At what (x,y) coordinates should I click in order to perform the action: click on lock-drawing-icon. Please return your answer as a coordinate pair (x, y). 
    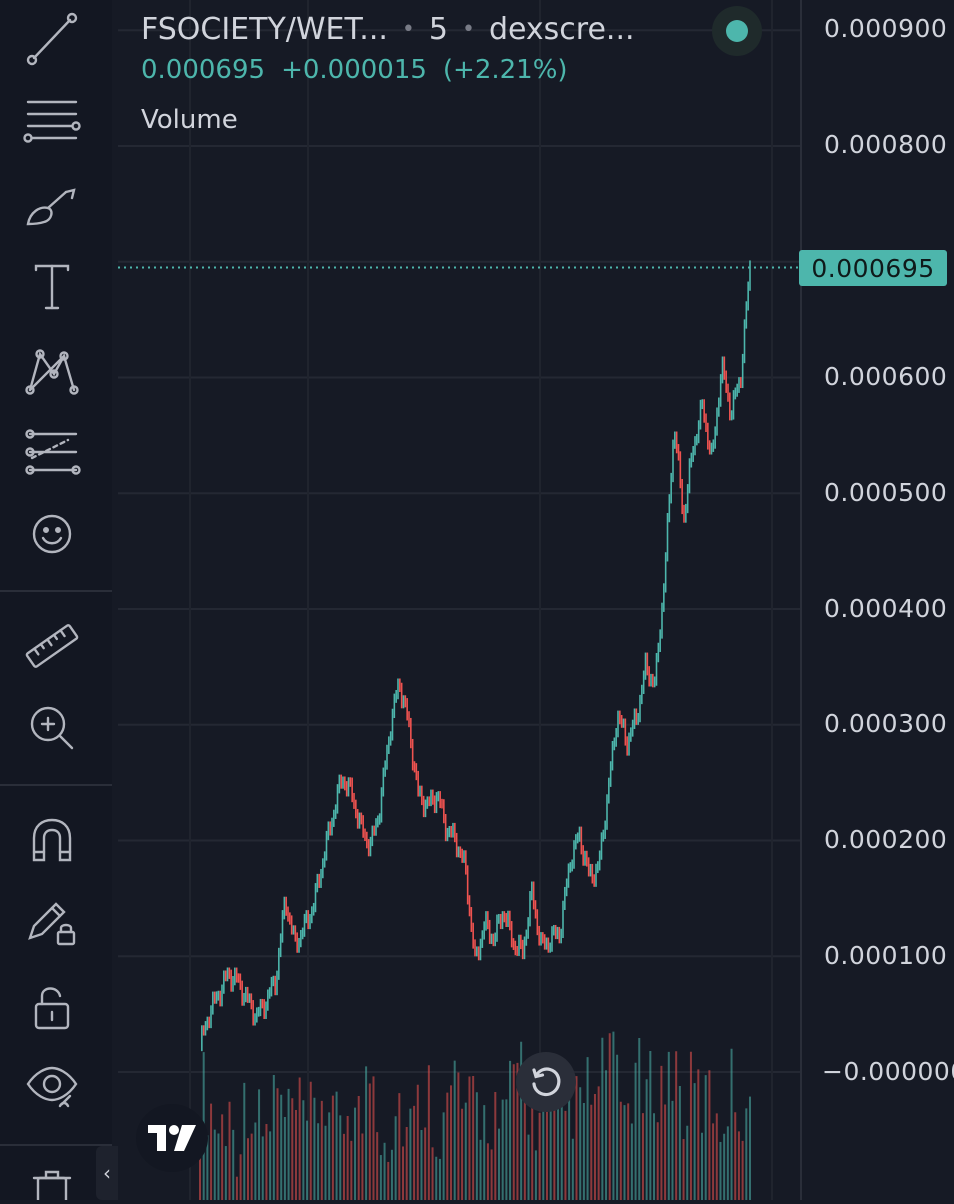
    Looking at the image, I should click on (52, 922).